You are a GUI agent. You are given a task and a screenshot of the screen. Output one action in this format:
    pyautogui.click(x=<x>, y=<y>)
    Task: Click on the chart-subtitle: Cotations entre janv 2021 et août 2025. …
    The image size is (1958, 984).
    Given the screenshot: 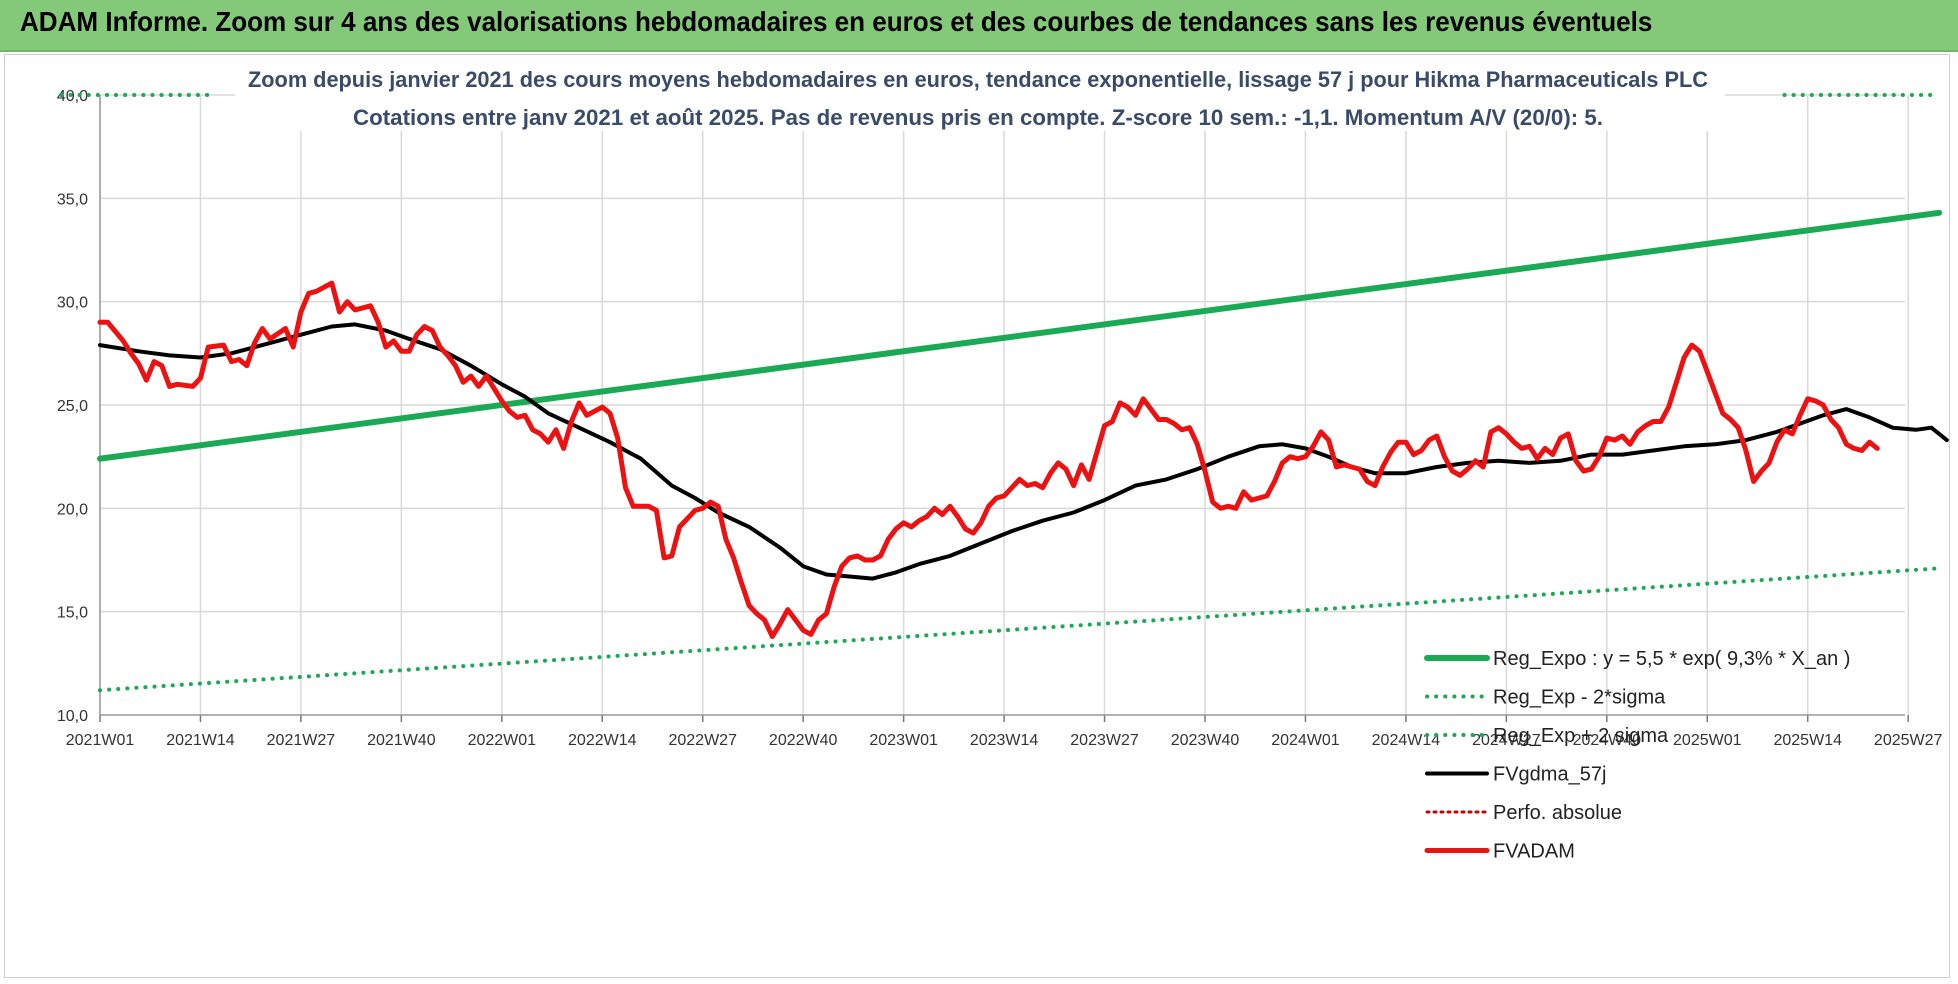 What is the action you would take?
    pyautogui.click(x=978, y=117)
    